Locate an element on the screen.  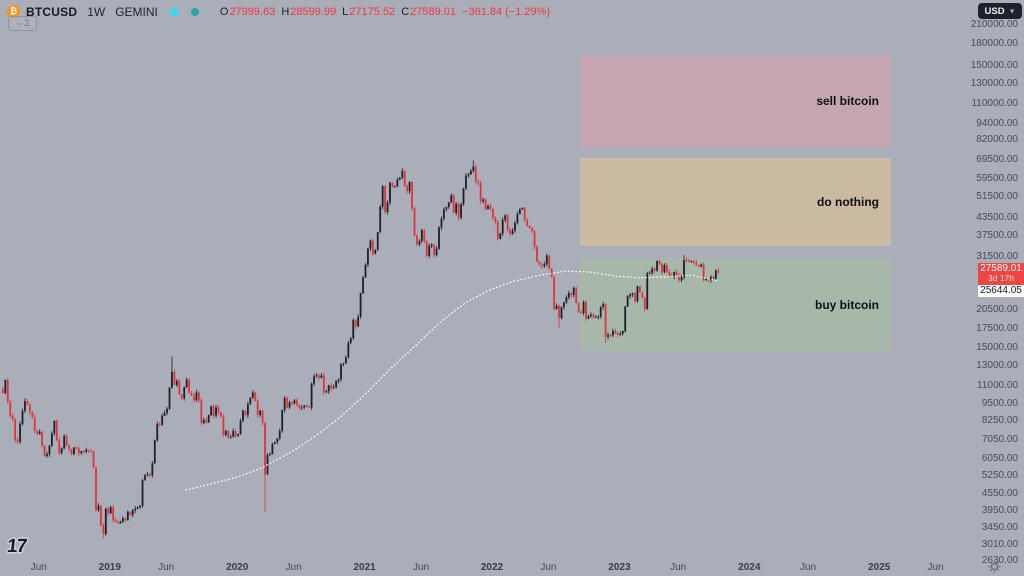
price-axis-label: 59500.00 is located at coordinates (997, 179).